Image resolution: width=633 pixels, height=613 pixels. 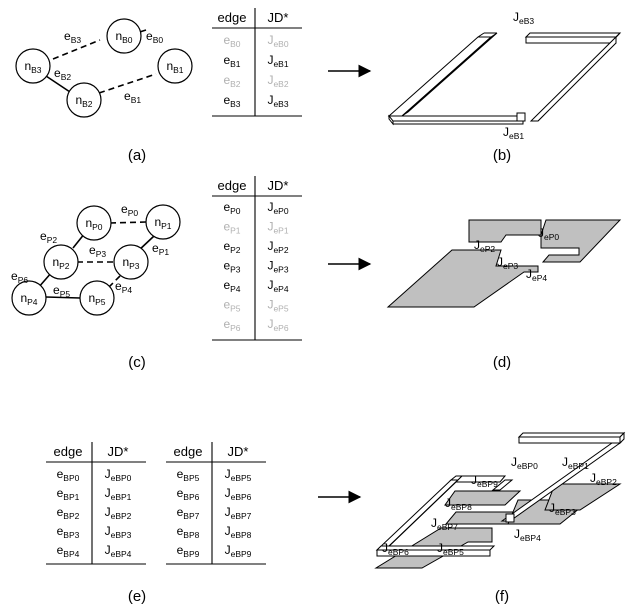 I want to click on structure-label: JeBP9, so click(x=484, y=481).